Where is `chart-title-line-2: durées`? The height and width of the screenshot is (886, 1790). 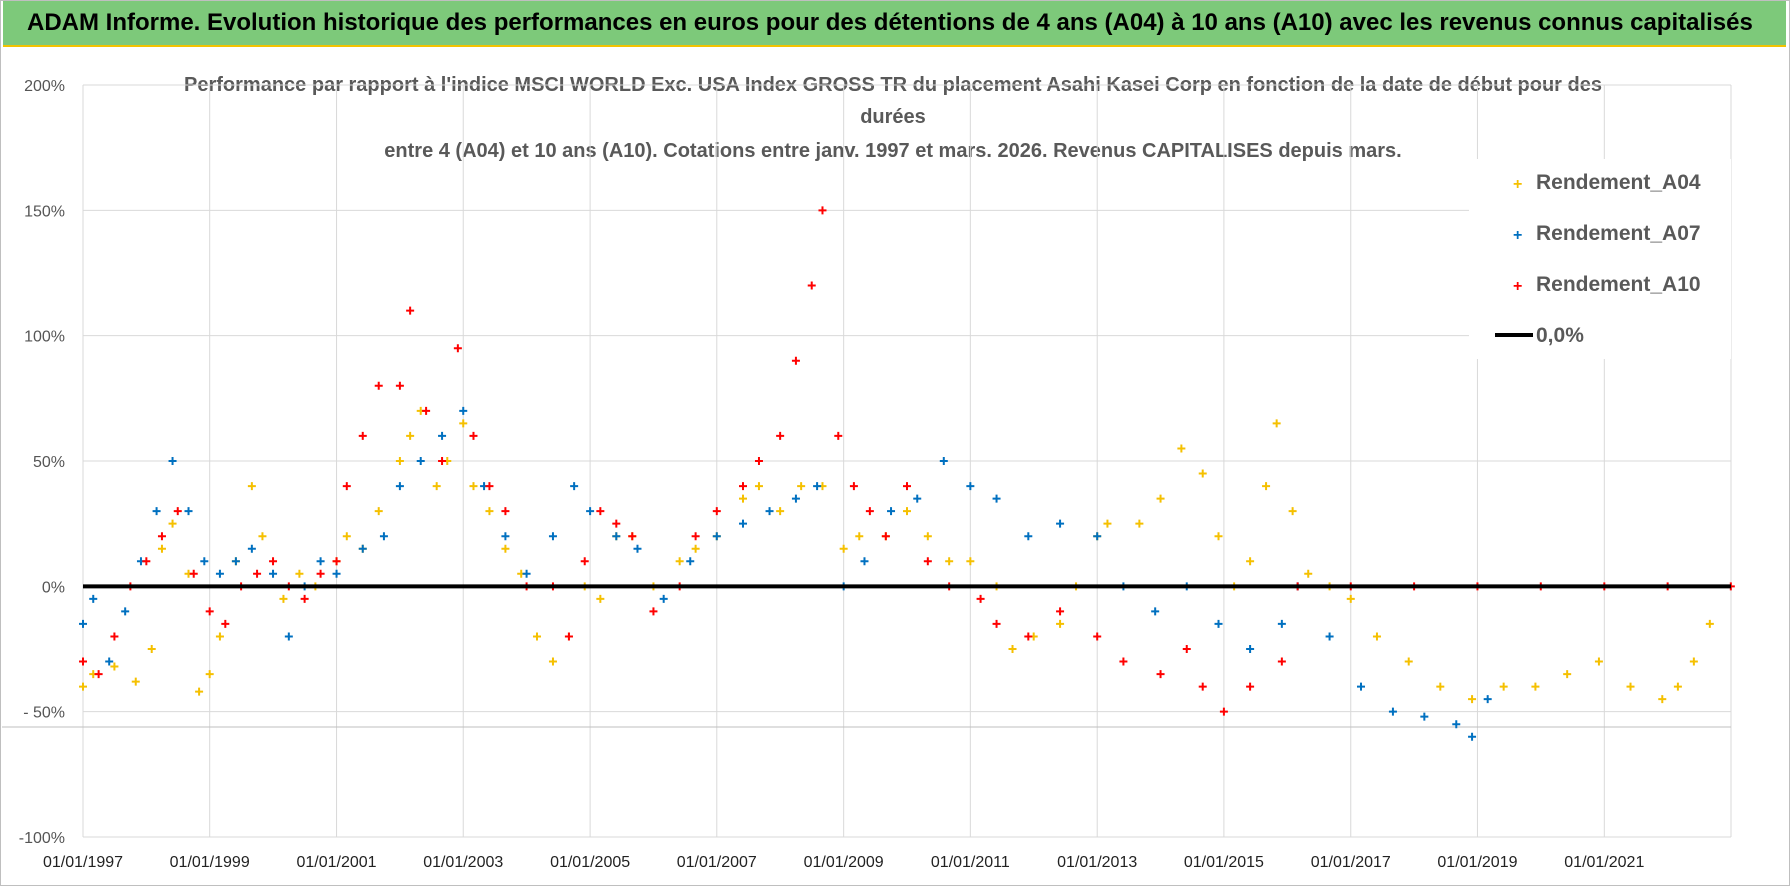 chart-title-line-2: durées is located at coordinates (893, 117).